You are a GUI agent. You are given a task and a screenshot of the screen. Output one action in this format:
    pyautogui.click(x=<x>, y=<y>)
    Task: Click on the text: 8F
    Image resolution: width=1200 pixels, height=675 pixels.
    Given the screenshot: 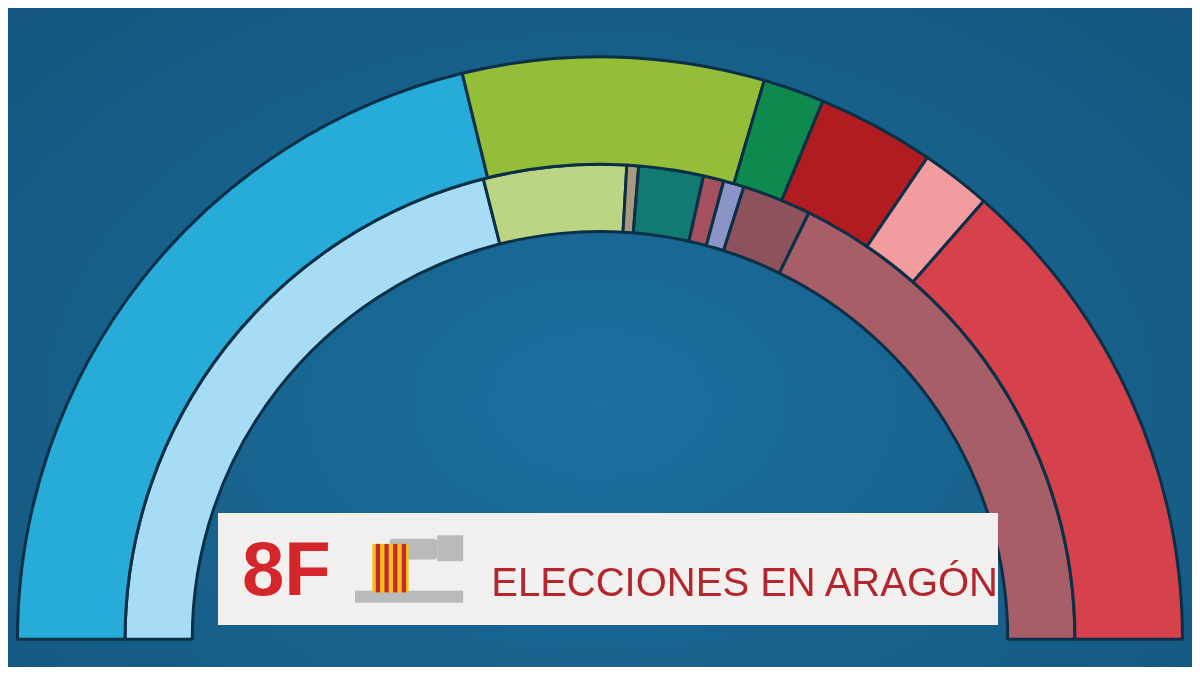 What is the action you would take?
    pyautogui.click(x=286, y=568)
    